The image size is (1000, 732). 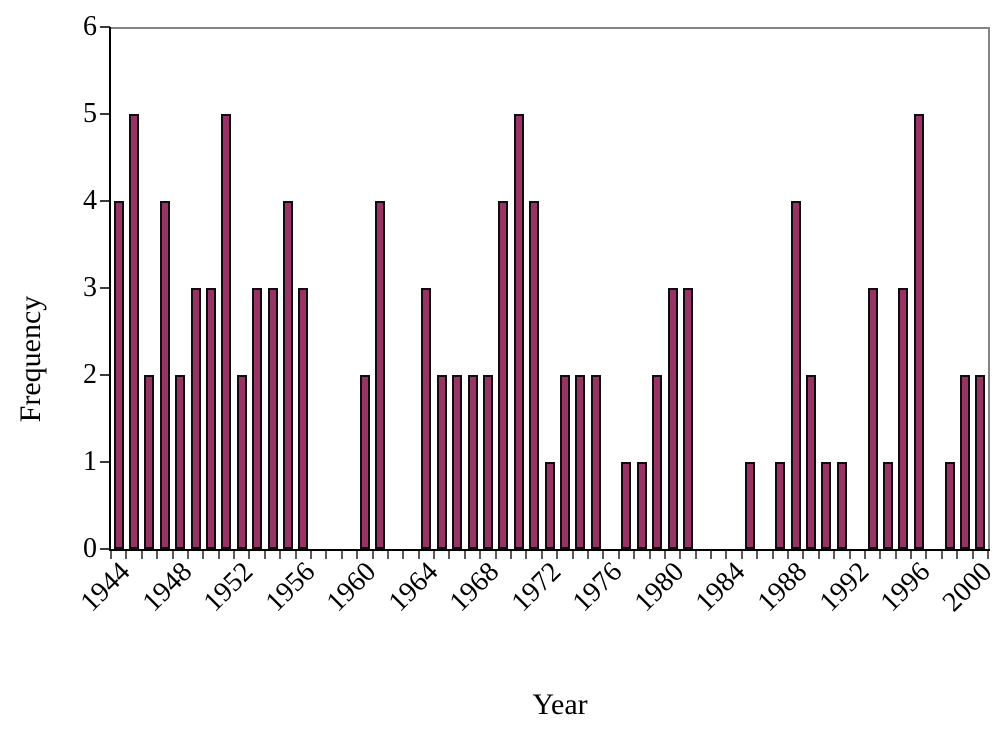 What do you see at coordinates (226, 331) in the screenshot?
I see `bar-1951` at bounding box center [226, 331].